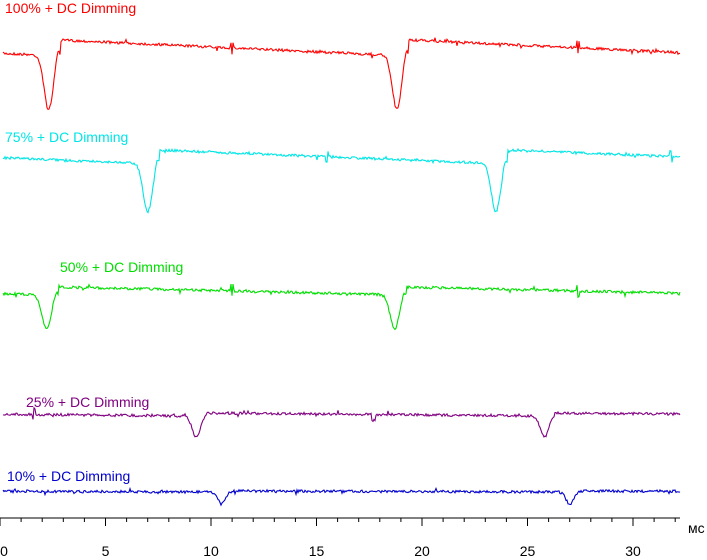  Describe the element at coordinates (106, 551) in the screenshot. I see `x-tick-label: 5` at that location.